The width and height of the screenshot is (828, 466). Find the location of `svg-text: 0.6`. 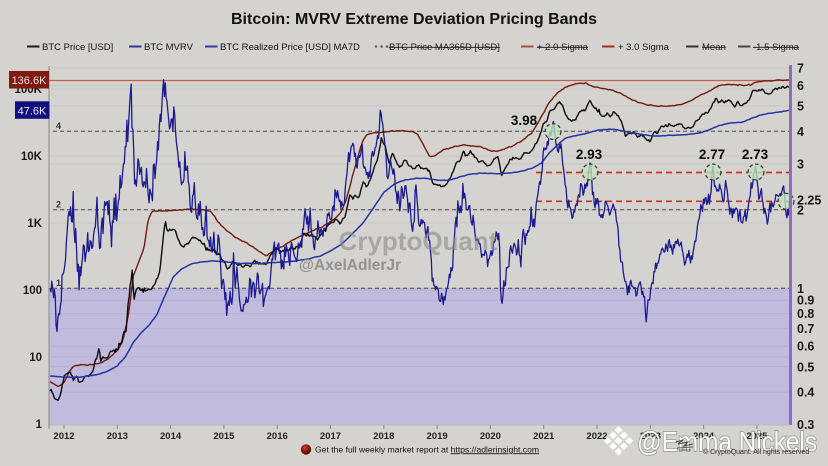

svg-text: 0.6 is located at coordinates (805, 347).